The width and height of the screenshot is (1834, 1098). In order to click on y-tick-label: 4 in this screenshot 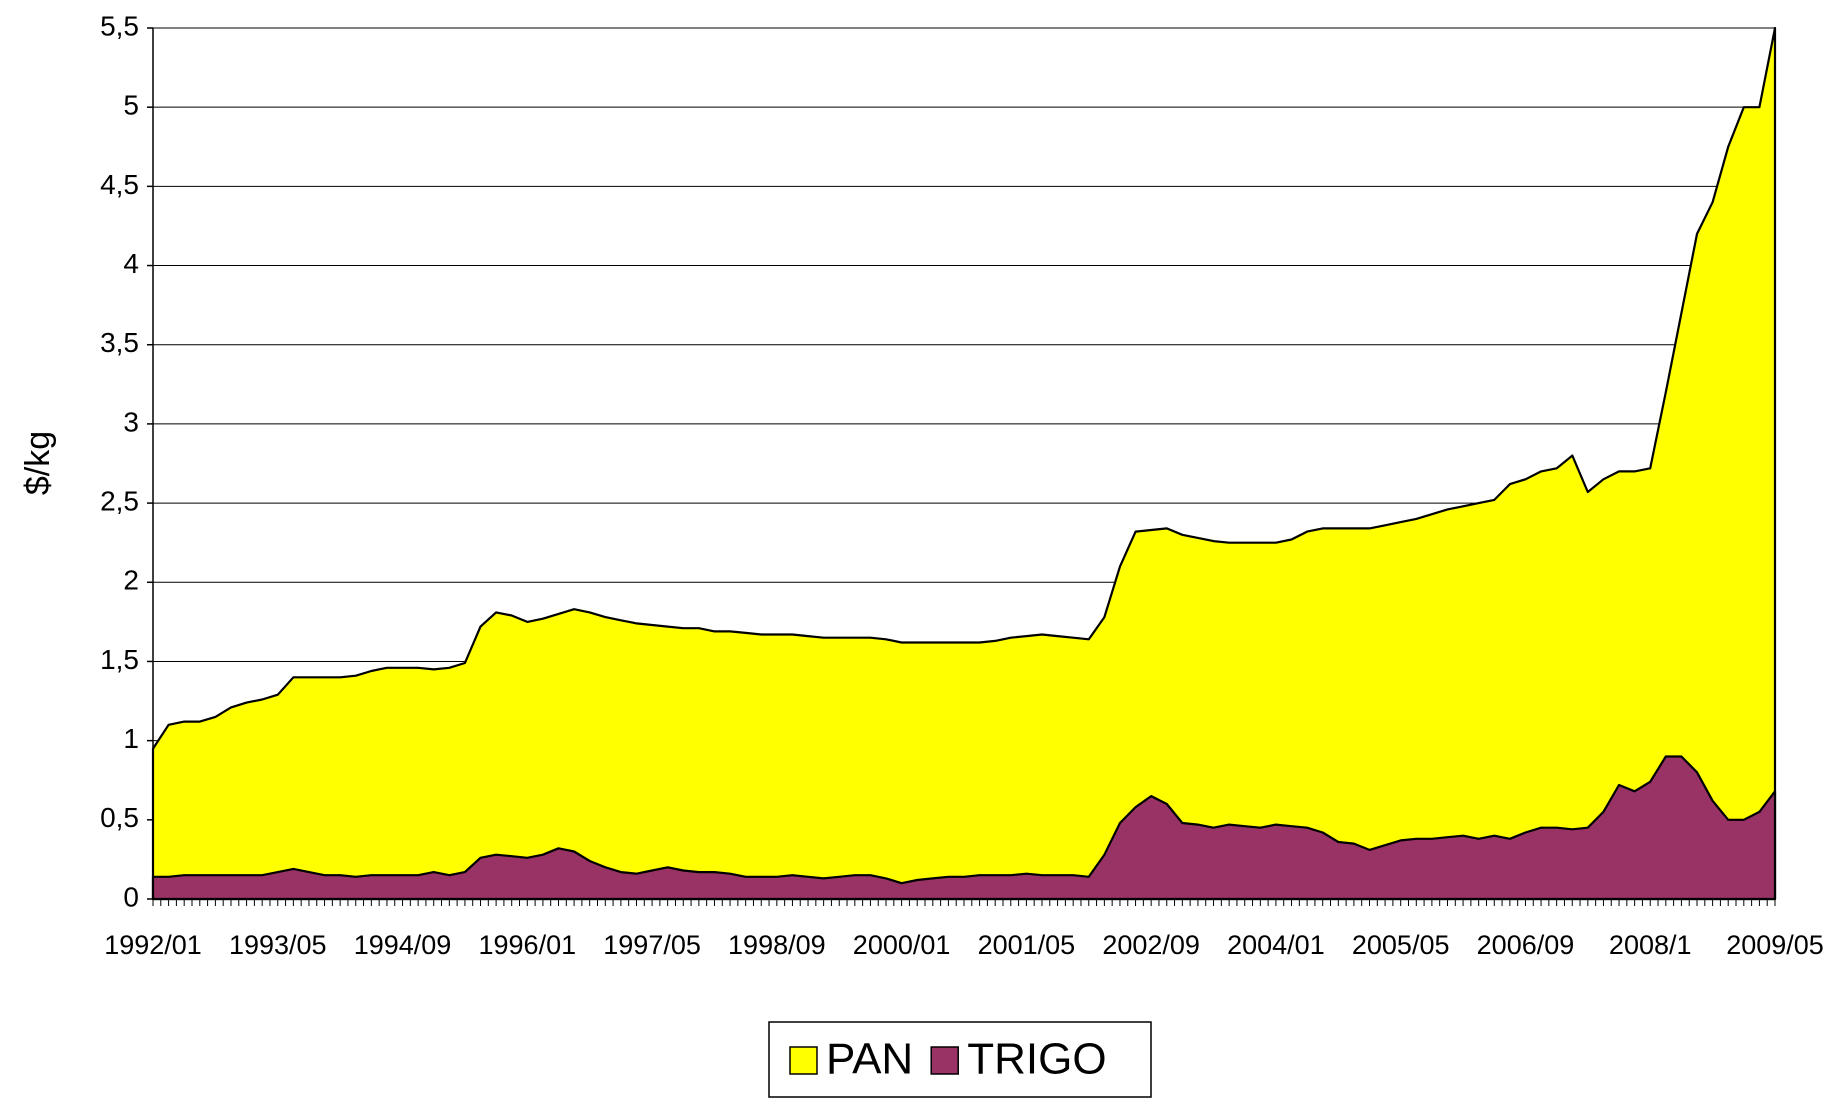, I will do `click(131, 263)`.